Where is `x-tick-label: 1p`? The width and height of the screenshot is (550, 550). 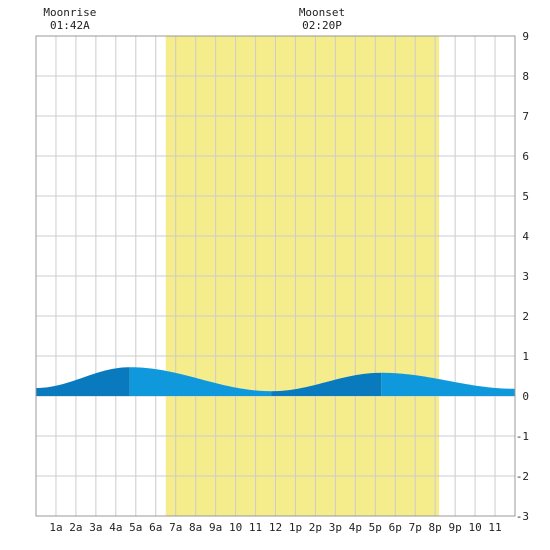
x-tick-label: 1p is located at coordinates (295, 527).